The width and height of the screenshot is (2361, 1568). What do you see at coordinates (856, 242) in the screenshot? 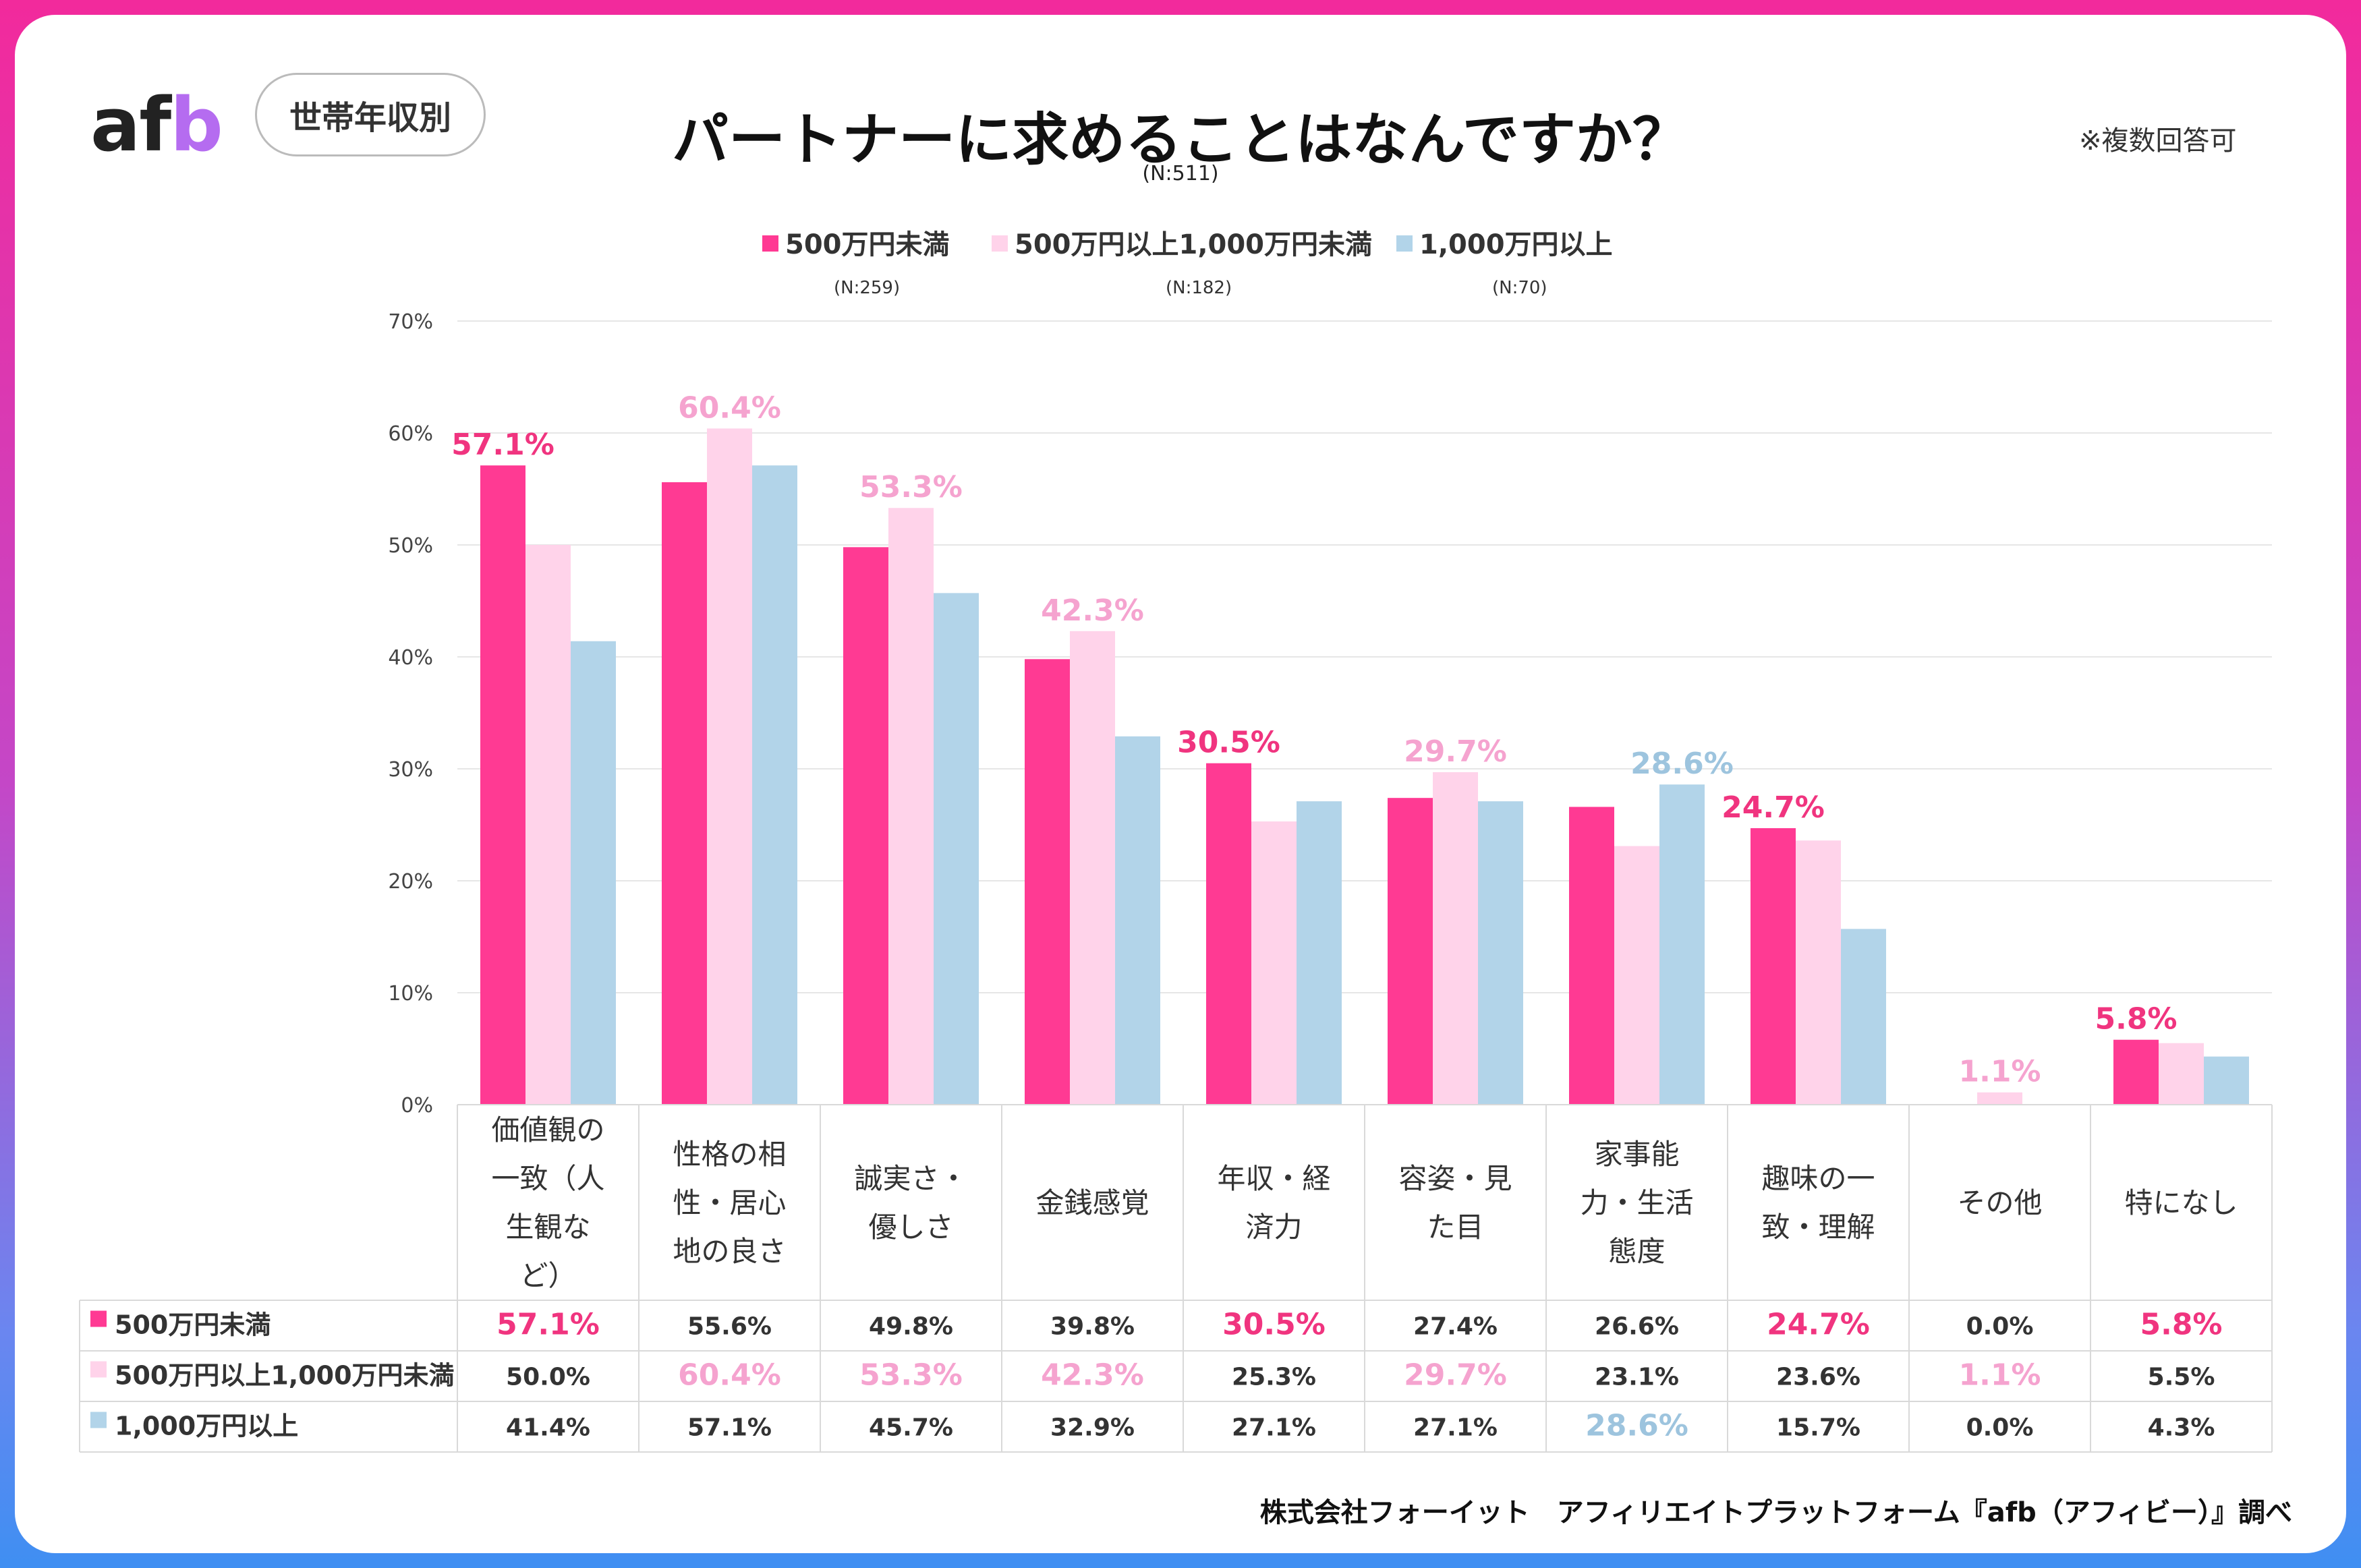
I see `legend-item-under-5m: 500万円未満` at bounding box center [856, 242].